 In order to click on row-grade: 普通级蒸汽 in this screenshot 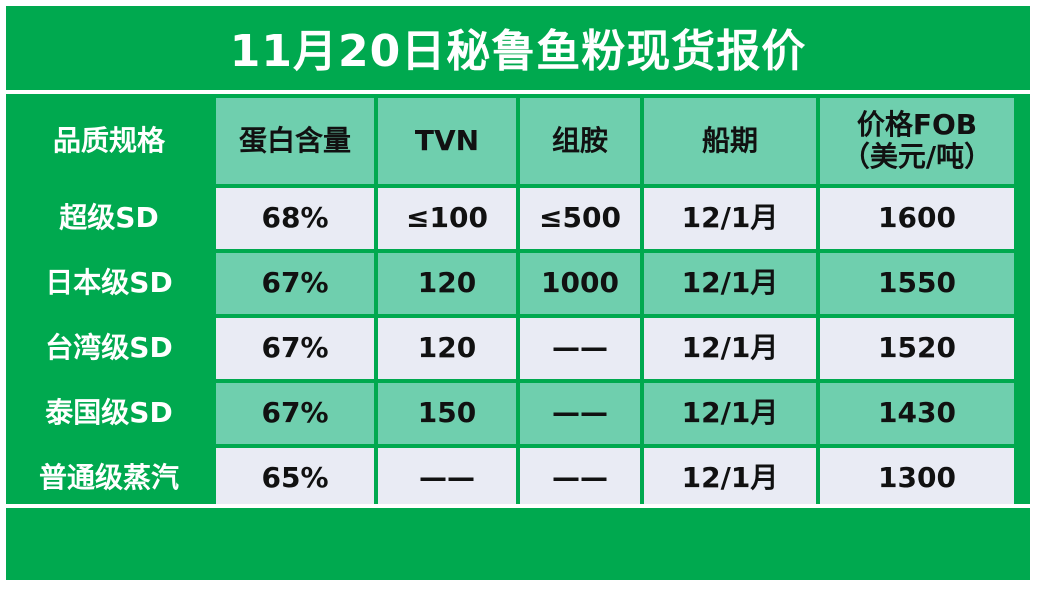, I will do `click(109, 478)`.